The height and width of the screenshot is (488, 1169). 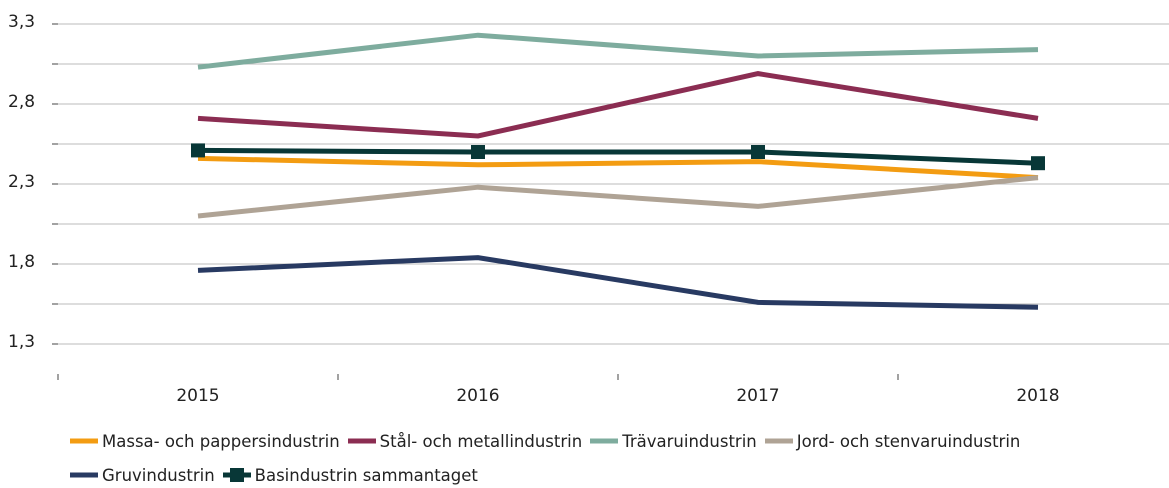 I want to click on legend-item: Stål- och metallindustrin, so click(x=465, y=441).